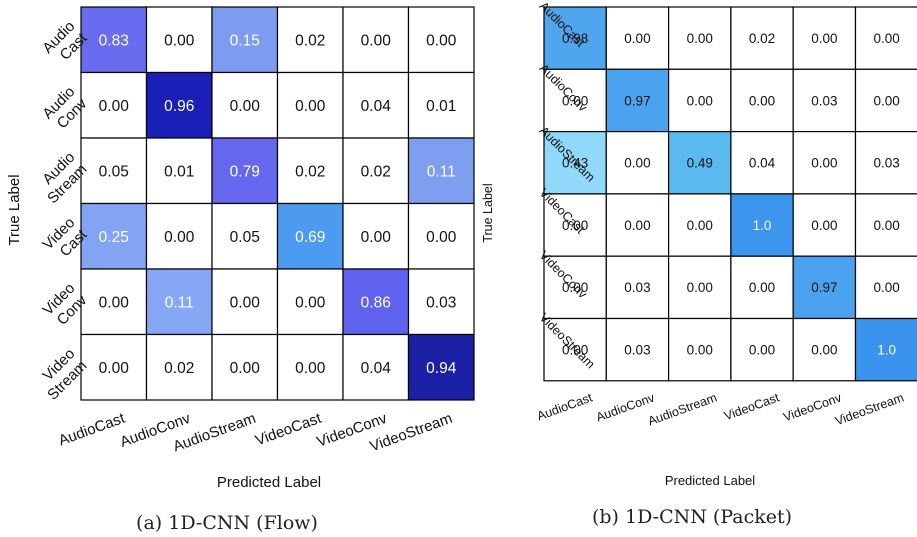  I want to click on cell-value: 0.83, so click(114, 40).